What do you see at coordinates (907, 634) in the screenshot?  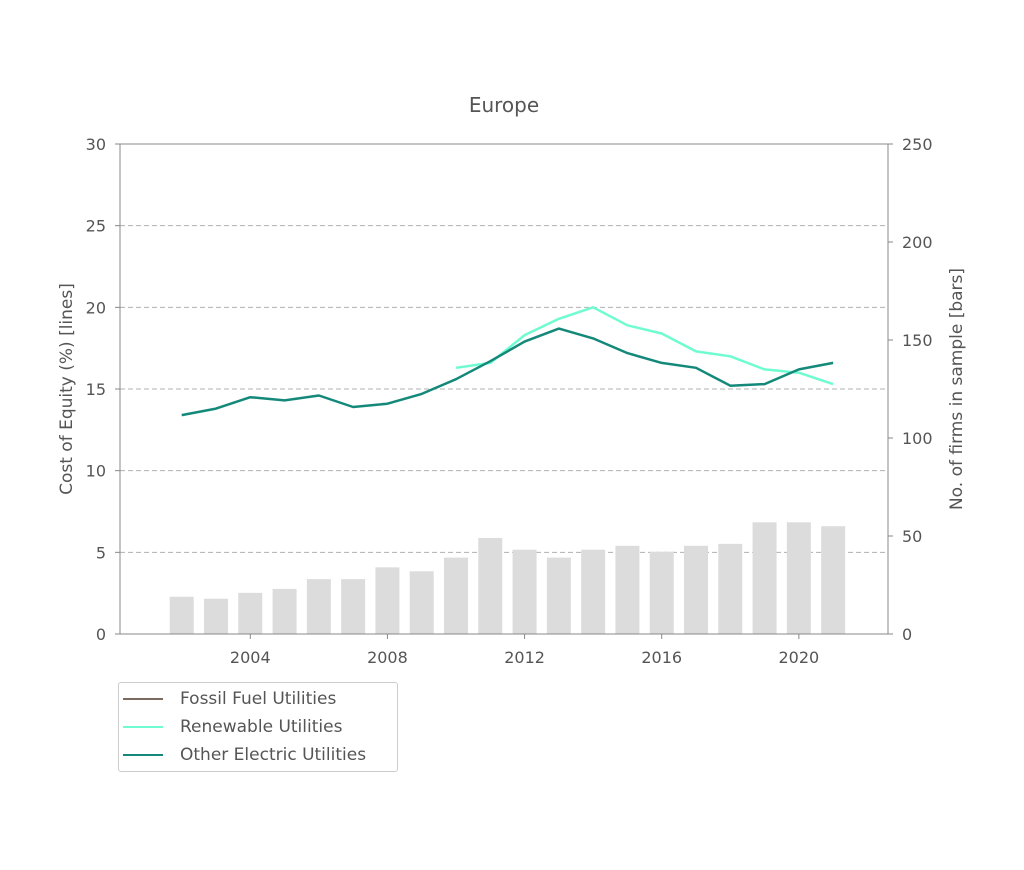 I see `y-right-tick-label: 0` at bounding box center [907, 634].